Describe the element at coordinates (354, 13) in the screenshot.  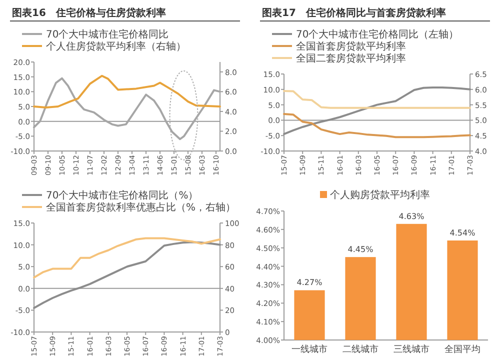
I see `chart-title: 图表17 住宅价格同比与首套房贷款利率` at that location.